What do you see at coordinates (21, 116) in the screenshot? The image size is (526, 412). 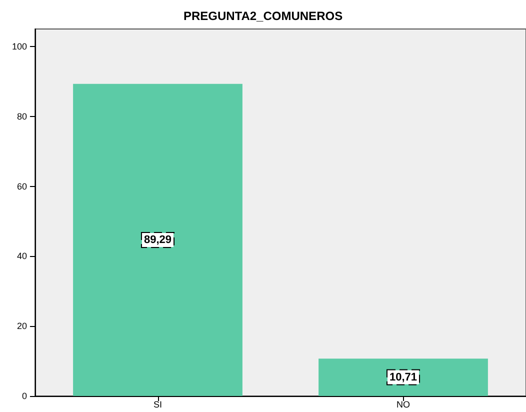 I see `y-tick-label: 80` at bounding box center [21, 116].